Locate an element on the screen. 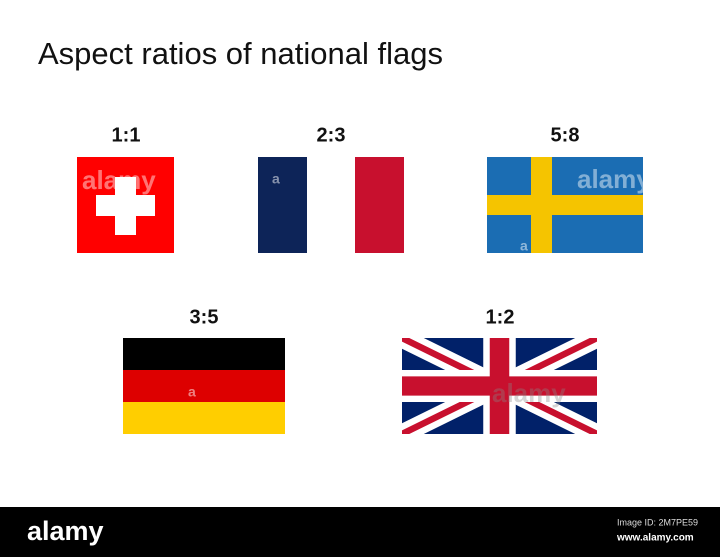 Image resolution: width=720 pixels, height=557 pixels. footer-bar is located at coordinates (360, 532).